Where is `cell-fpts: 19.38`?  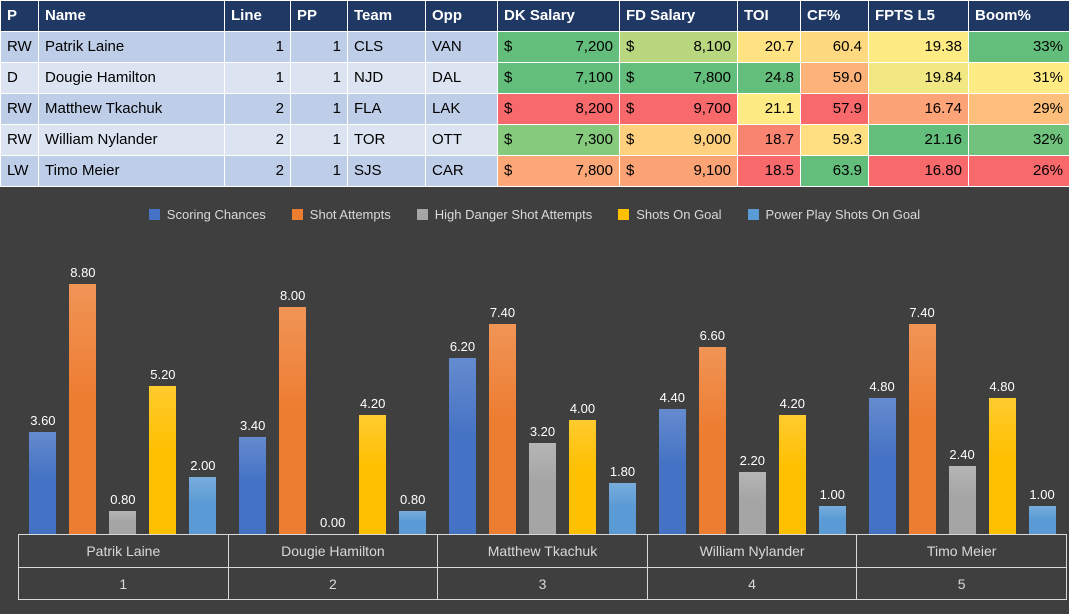 cell-fpts: 19.38 is located at coordinates (919, 47).